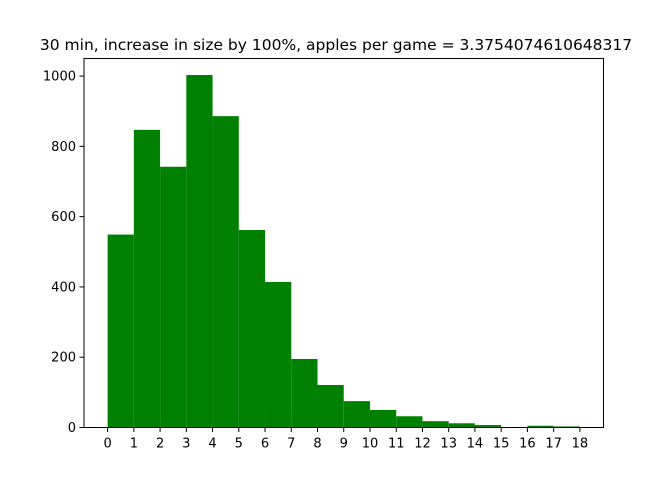 The width and height of the screenshot is (671, 480). What do you see at coordinates (63, 147) in the screenshot?
I see `y-tick-label: 800` at bounding box center [63, 147].